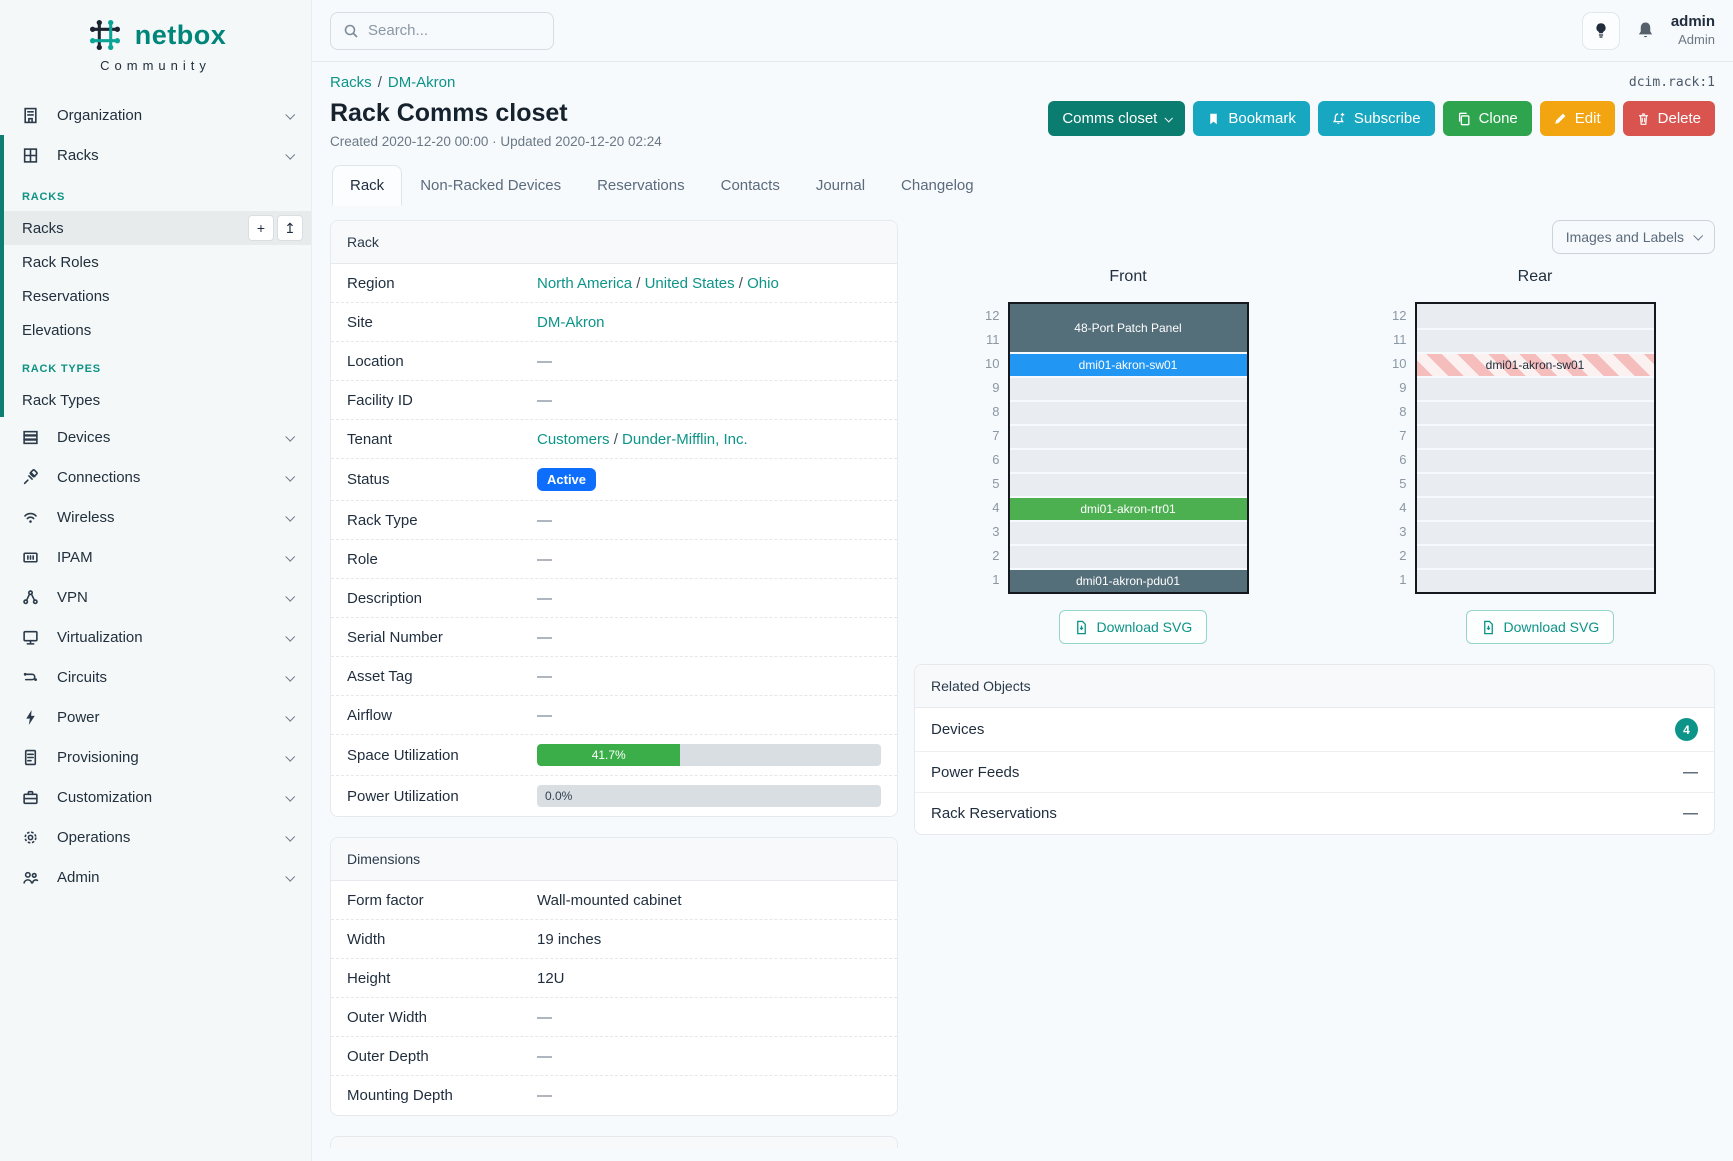 Image resolution: width=1733 pixels, height=1161 pixels. What do you see at coordinates (1128, 556) in the screenshot?
I see `rack-slot-empty-u2` at bounding box center [1128, 556].